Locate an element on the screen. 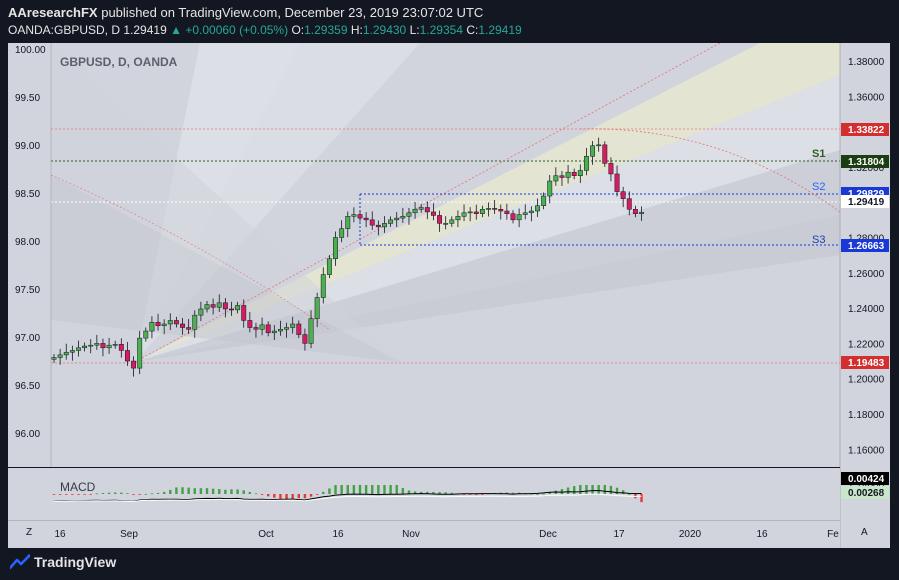 The image size is (899, 580). corner-right-label: A is located at coordinates (864, 532).